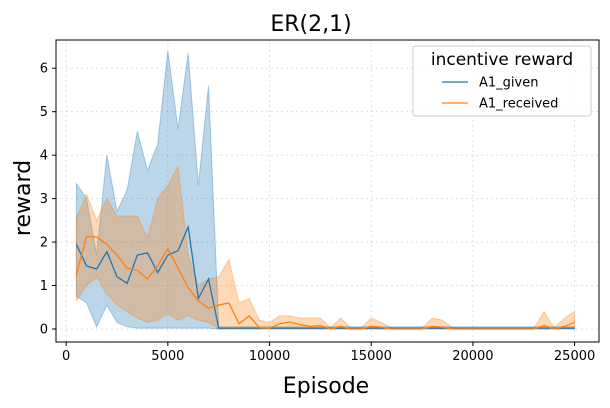  Describe the element at coordinates (502, 60) in the screenshot. I see `legend-title: incentive reward` at that location.